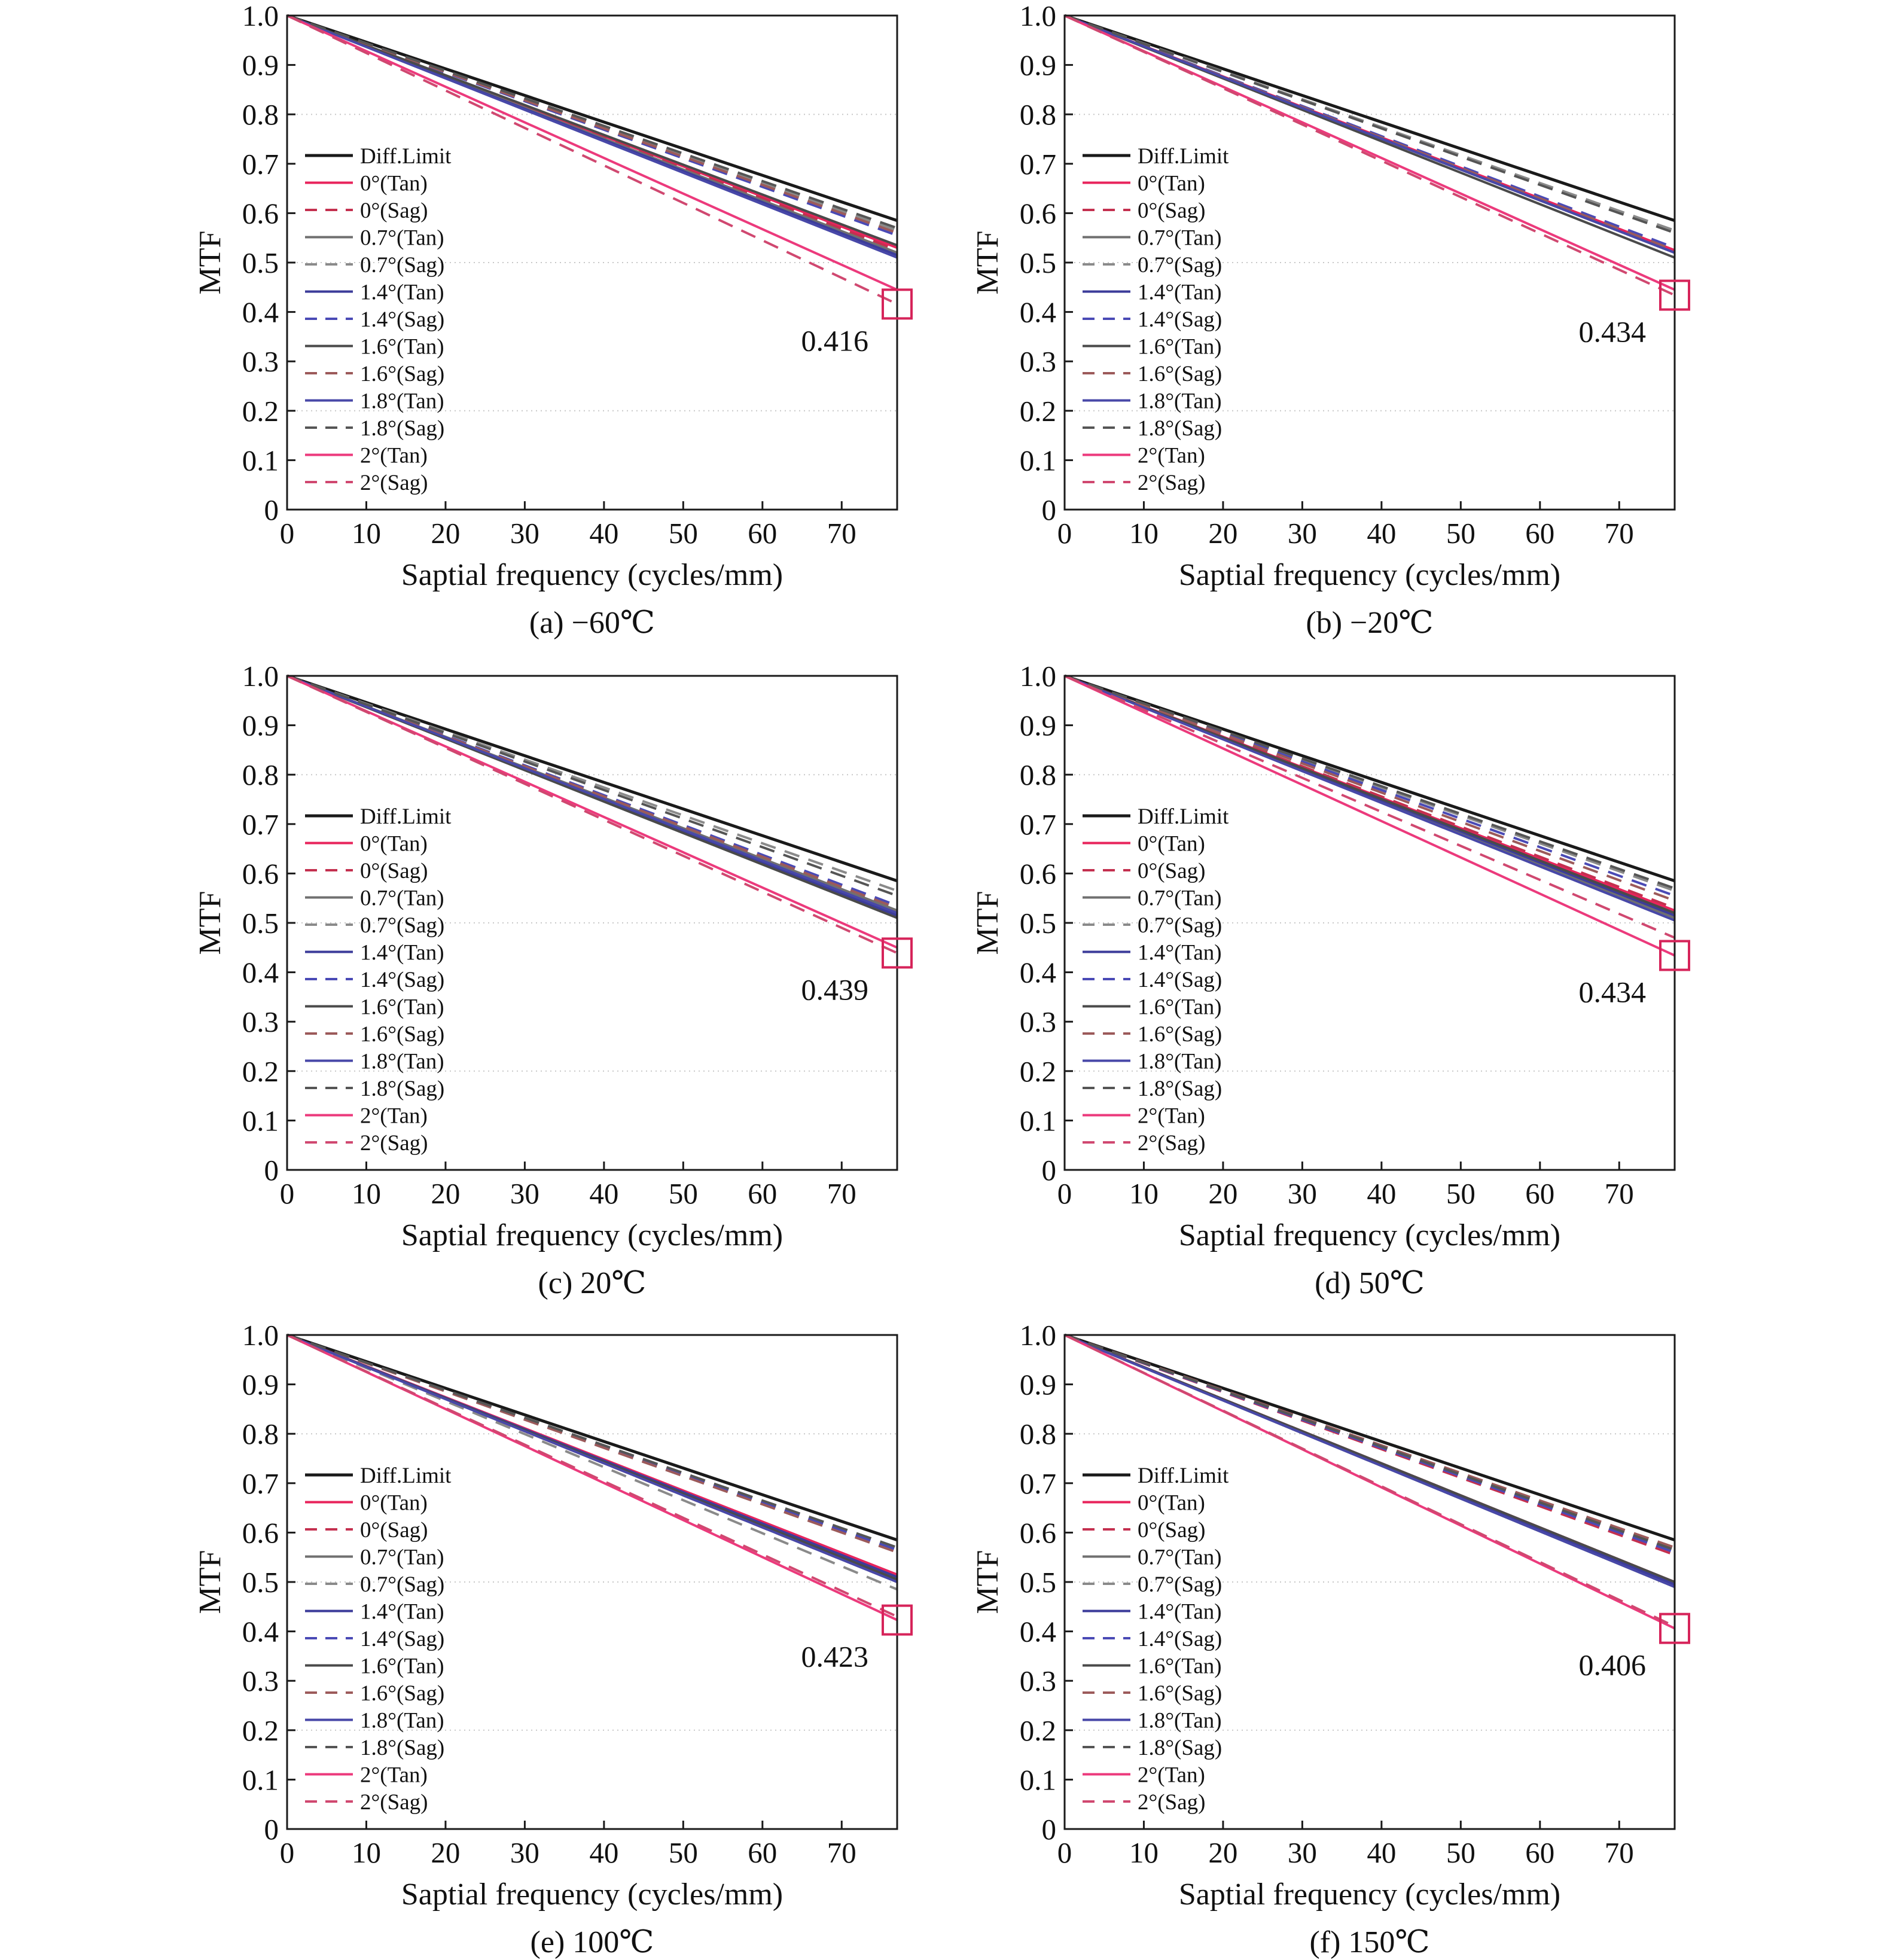 Image resolution: width=1884 pixels, height=1960 pixels. I want to click on x-tick-label: 70, so click(1619, 533).